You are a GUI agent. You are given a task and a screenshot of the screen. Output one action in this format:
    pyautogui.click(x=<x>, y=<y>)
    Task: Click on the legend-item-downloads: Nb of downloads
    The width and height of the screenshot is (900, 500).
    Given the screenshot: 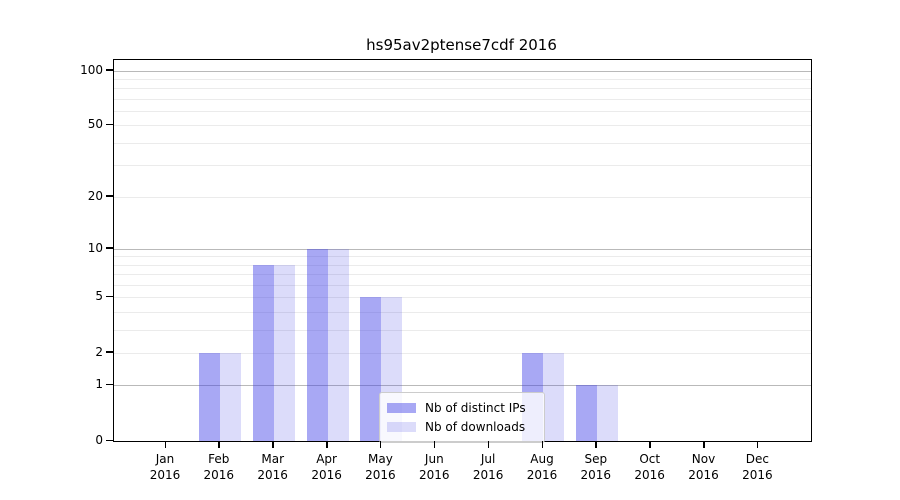 What is the action you would take?
    pyautogui.click(x=461, y=426)
    